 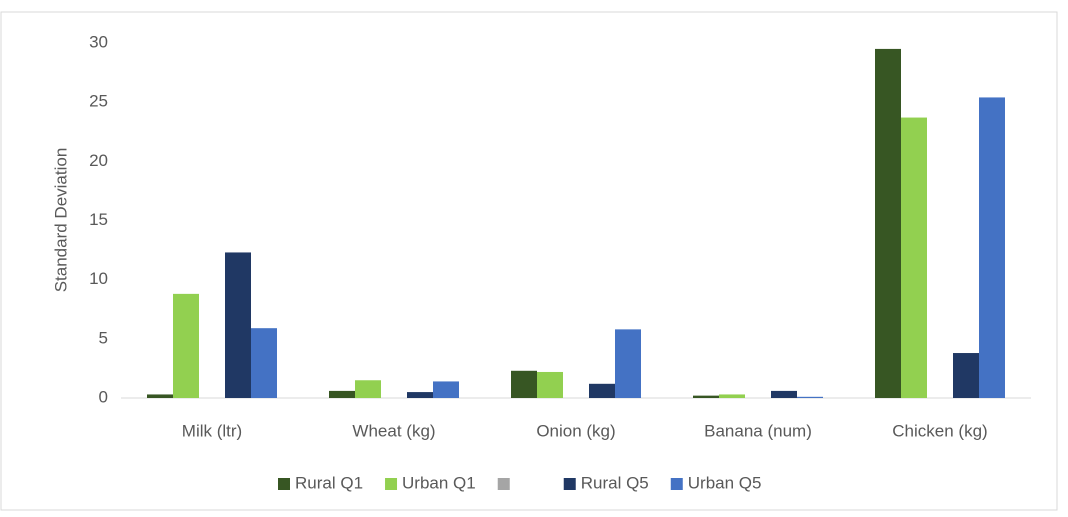 I want to click on x-tick-label: Banana (num), so click(x=758, y=430).